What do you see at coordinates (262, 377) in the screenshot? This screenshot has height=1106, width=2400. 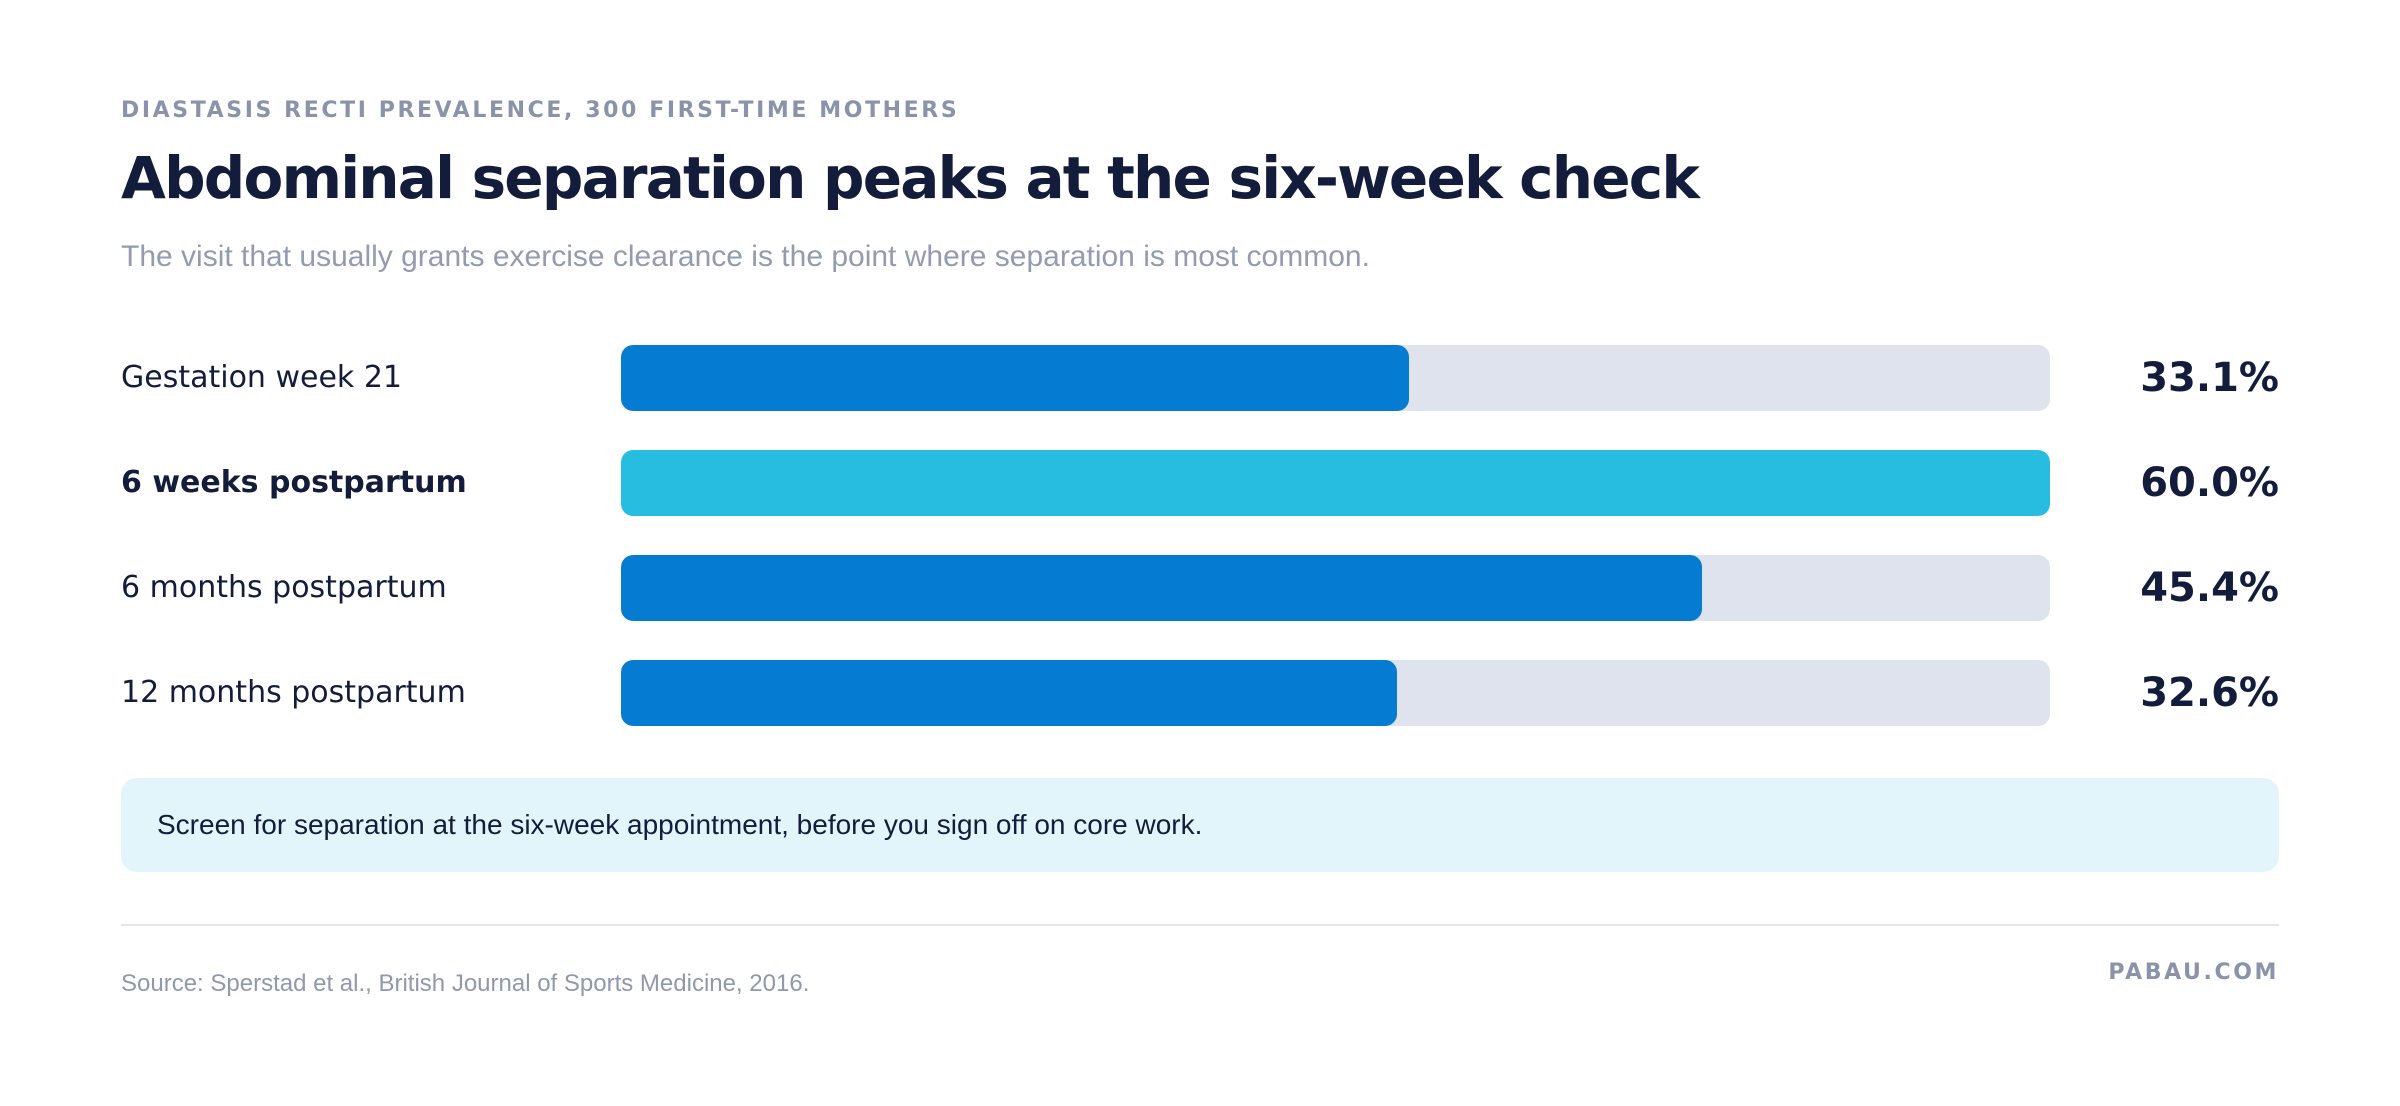 I see `category-label: Gestation week 21` at bounding box center [262, 377].